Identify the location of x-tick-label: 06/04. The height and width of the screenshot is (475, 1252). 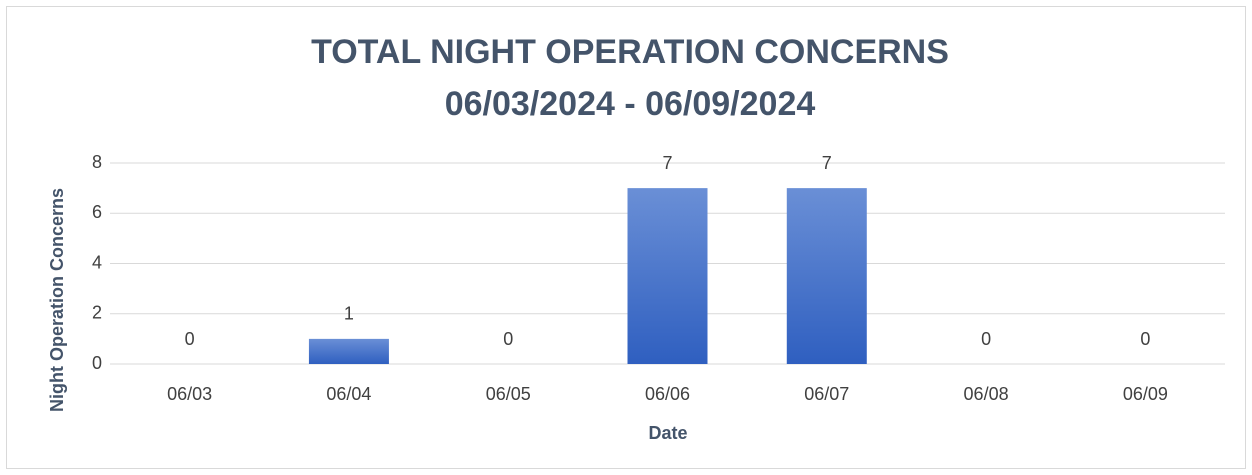
(348, 394).